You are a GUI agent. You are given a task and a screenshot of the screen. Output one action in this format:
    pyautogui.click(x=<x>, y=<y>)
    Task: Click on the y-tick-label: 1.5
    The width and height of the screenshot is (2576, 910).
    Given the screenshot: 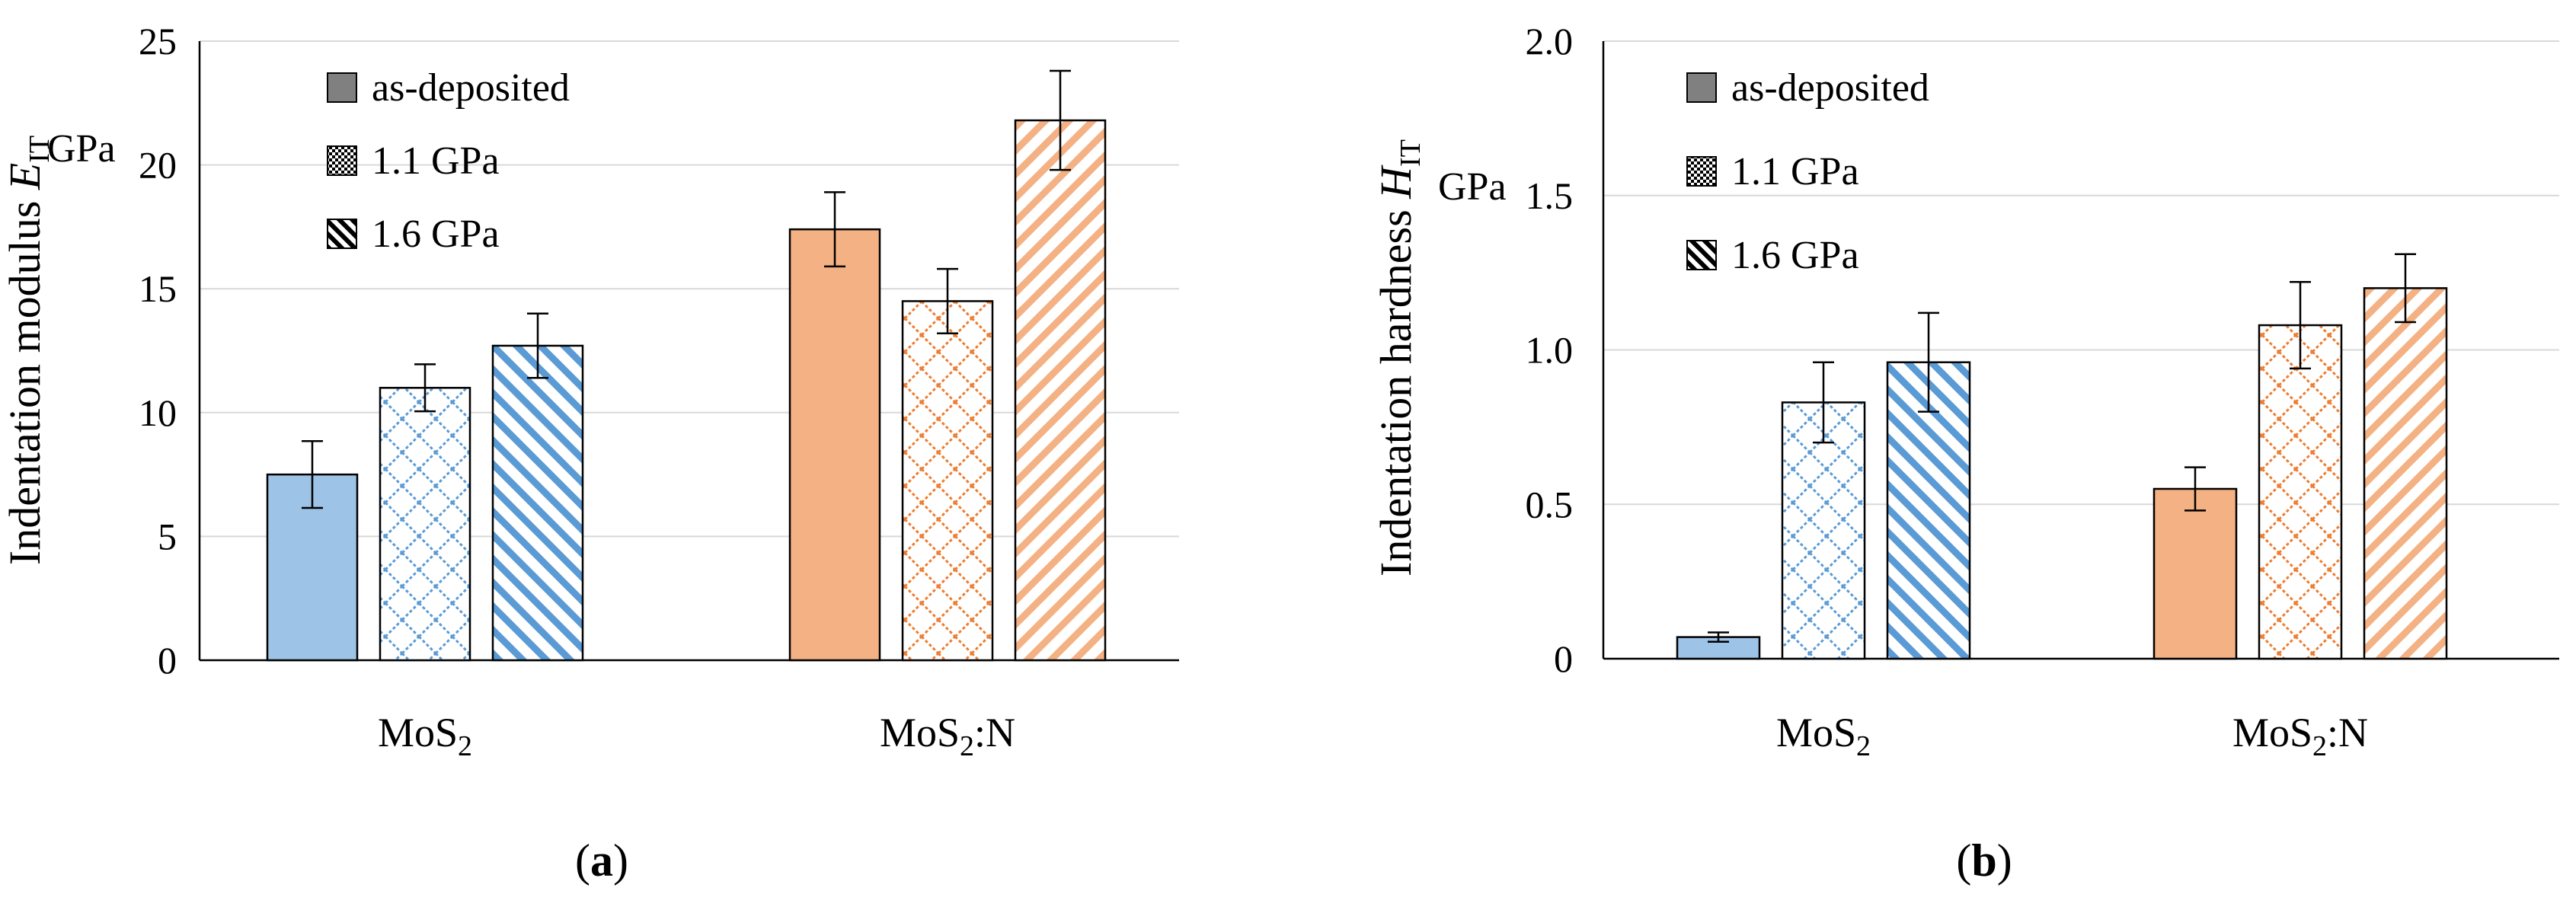 What is the action you would take?
    pyautogui.click(x=1550, y=195)
    